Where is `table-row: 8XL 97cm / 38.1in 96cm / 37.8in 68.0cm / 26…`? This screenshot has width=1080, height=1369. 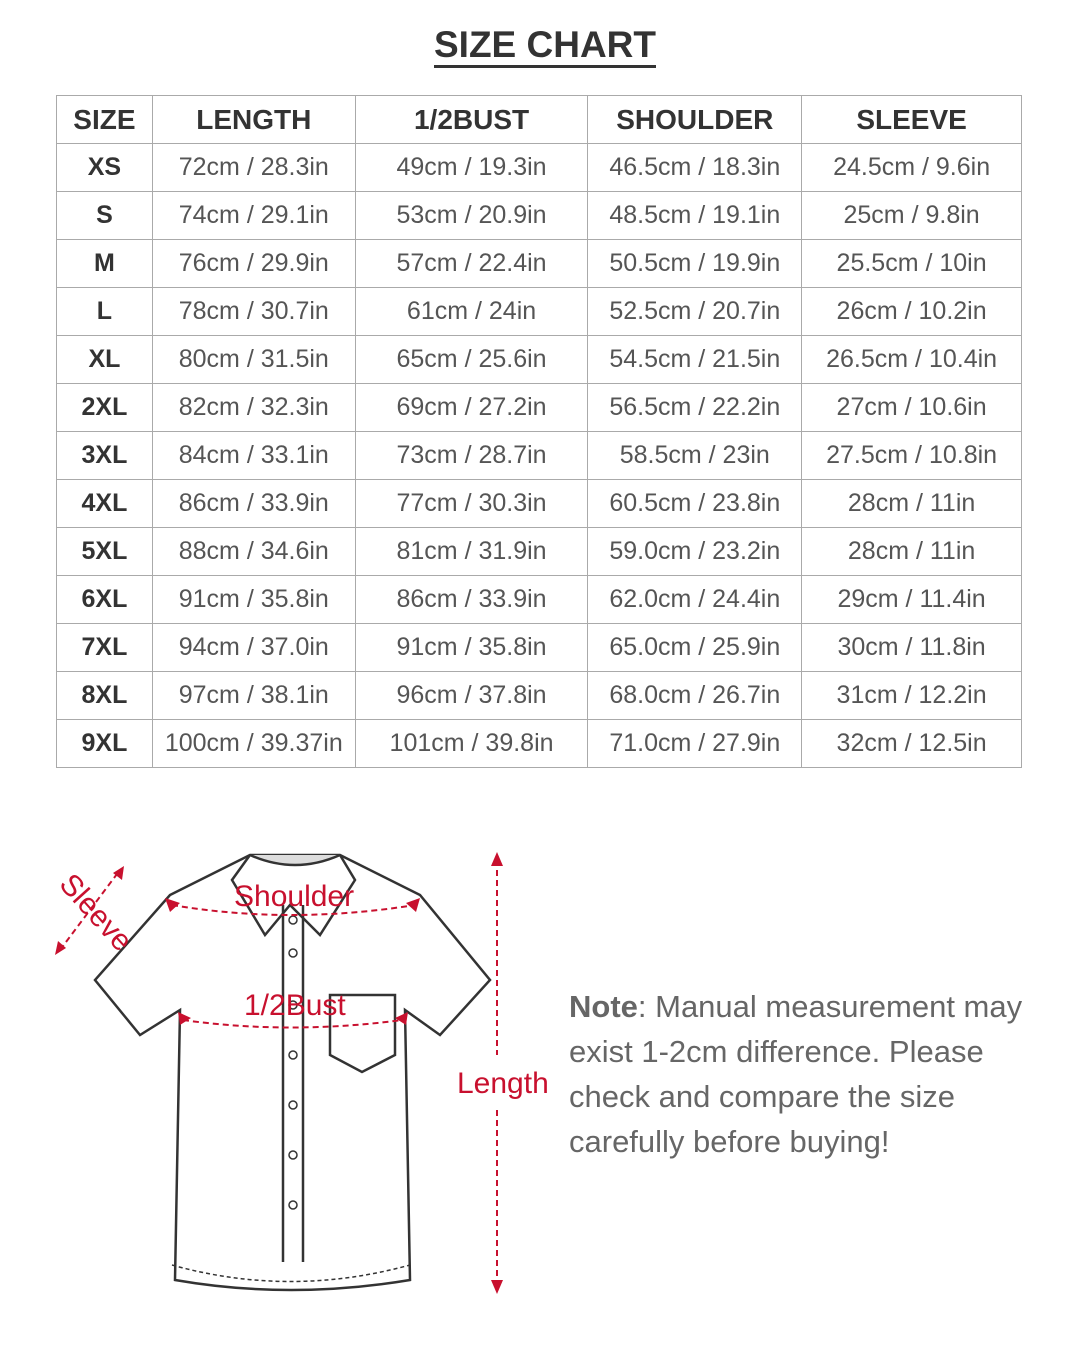 table-row: 8XL 97cm / 38.1in 96cm / 37.8in 68.0cm / 26… is located at coordinates (539, 695).